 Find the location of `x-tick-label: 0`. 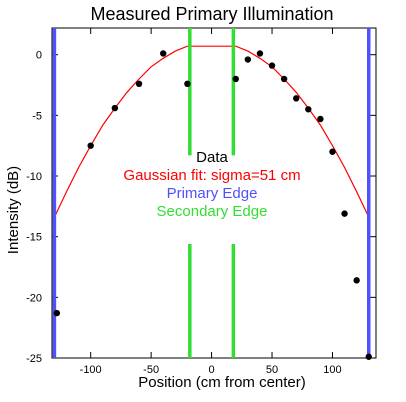

x-tick-label: 0 is located at coordinates (212, 370).